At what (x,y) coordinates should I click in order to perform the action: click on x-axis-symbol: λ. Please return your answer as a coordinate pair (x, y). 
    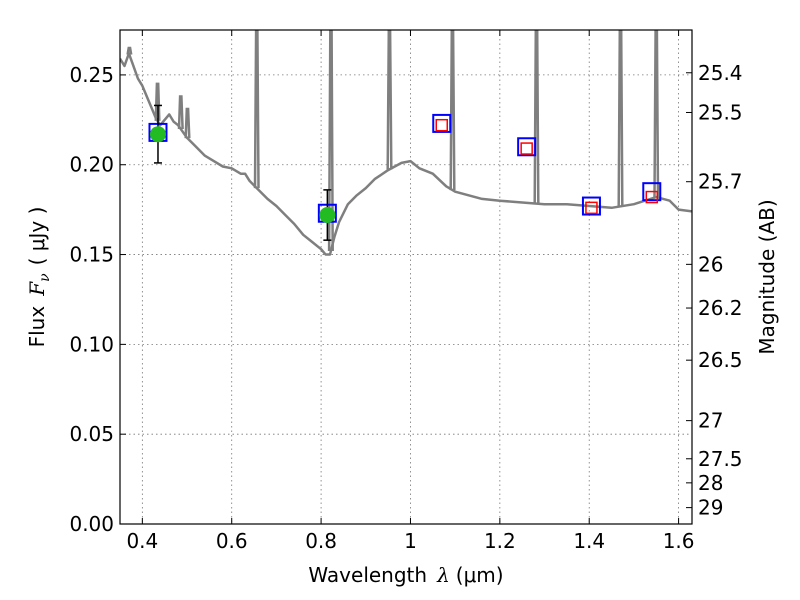
    Looking at the image, I should click on (443, 575).